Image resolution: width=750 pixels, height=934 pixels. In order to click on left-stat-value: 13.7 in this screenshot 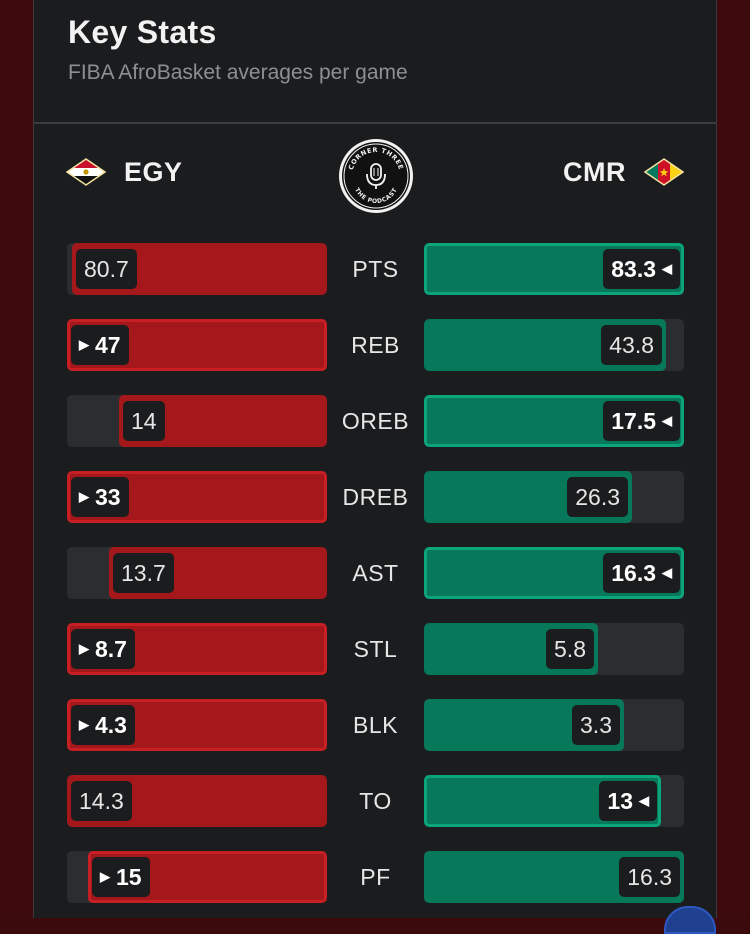, I will do `click(143, 572)`.